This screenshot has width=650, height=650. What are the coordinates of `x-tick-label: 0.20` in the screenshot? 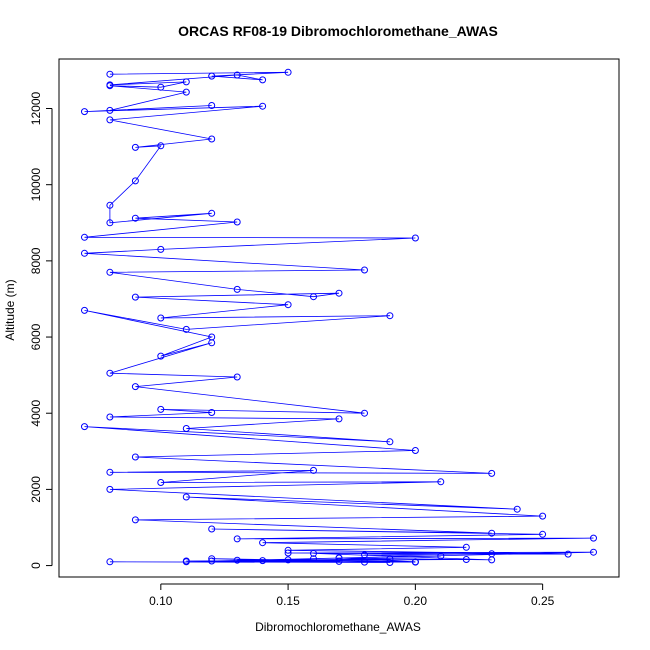 It's located at (416, 601).